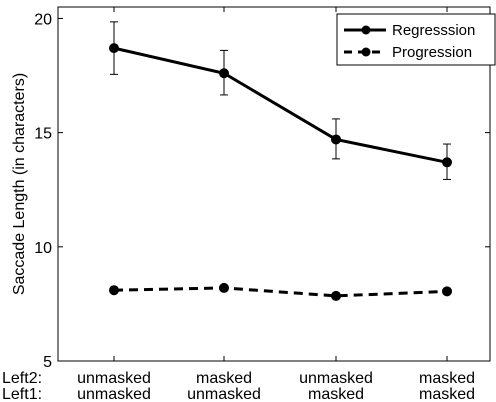 This screenshot has height=402, width=496. What do you see at coordinates (43, 248) in the screenshot?
I see `y-tick-label: 10` at bounding box center [43, 248].